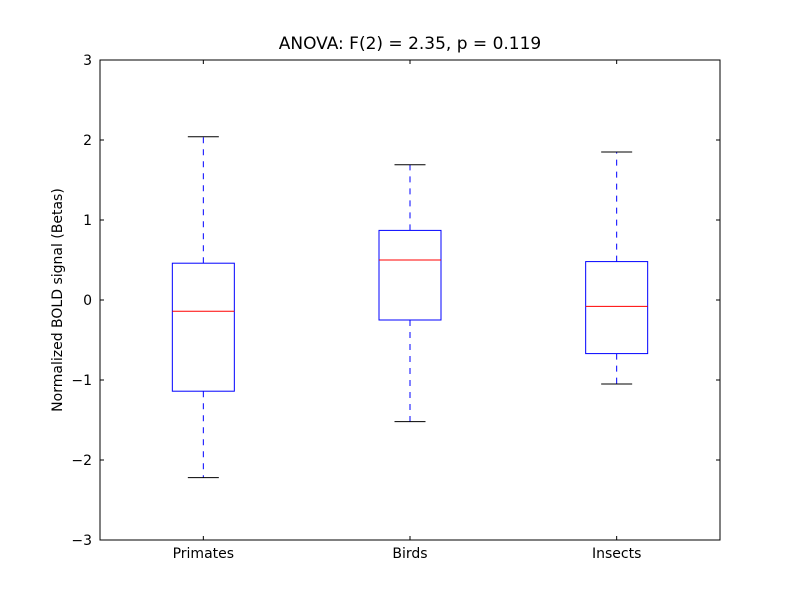 The width and height of the screenshot is (800, 604). Describe the element at coordinates (81, 381) in the screenshot. I see `y-tick-label: −1` at that location.